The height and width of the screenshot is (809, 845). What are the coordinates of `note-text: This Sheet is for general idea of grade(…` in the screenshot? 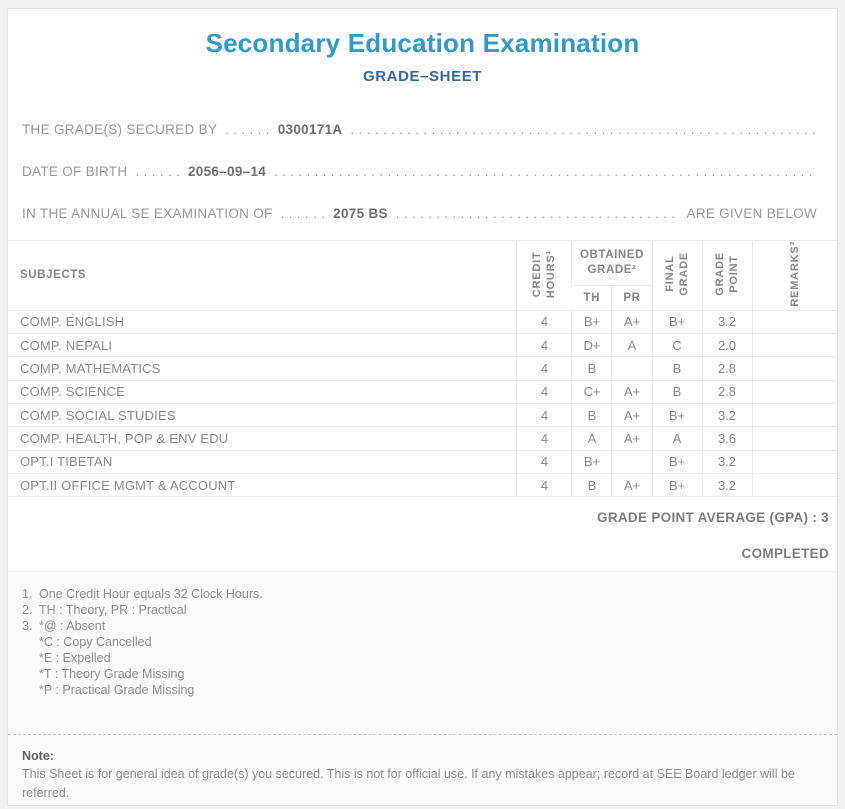 It's located at (408, 783).